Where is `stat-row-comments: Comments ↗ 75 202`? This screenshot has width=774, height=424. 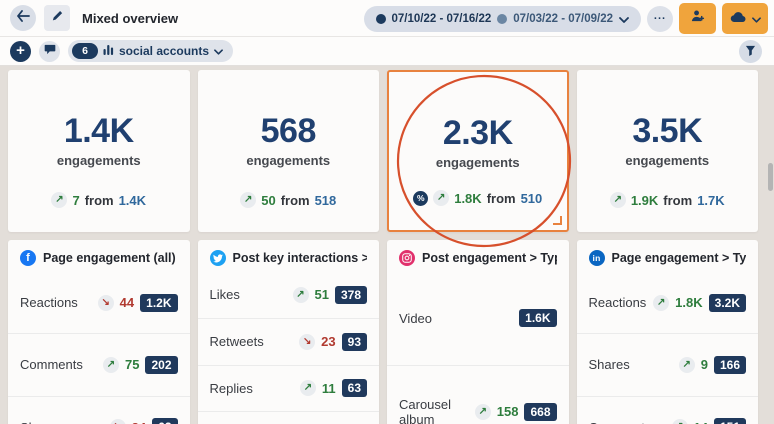
stat-row-comments: Comments ↗ 75 202 is located at coordinates (99, 364).